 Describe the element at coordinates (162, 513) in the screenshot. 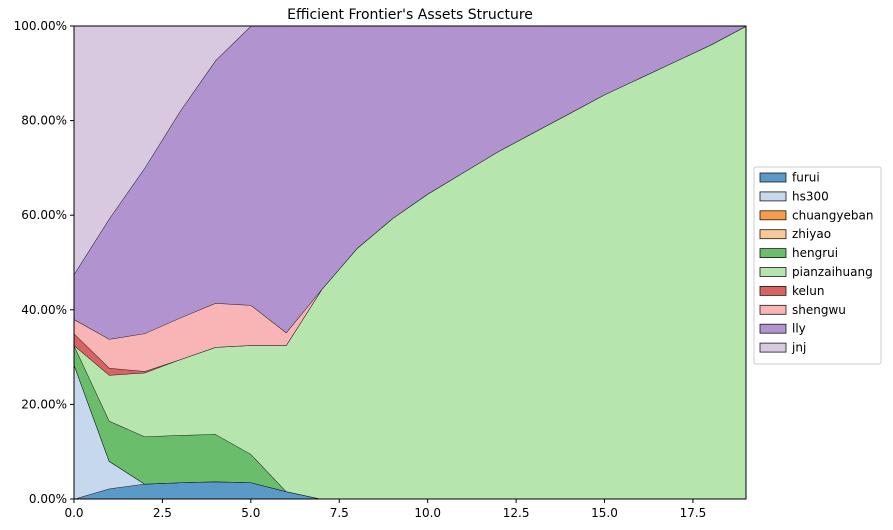

I see `x-tick-label: 2.5` at that location.